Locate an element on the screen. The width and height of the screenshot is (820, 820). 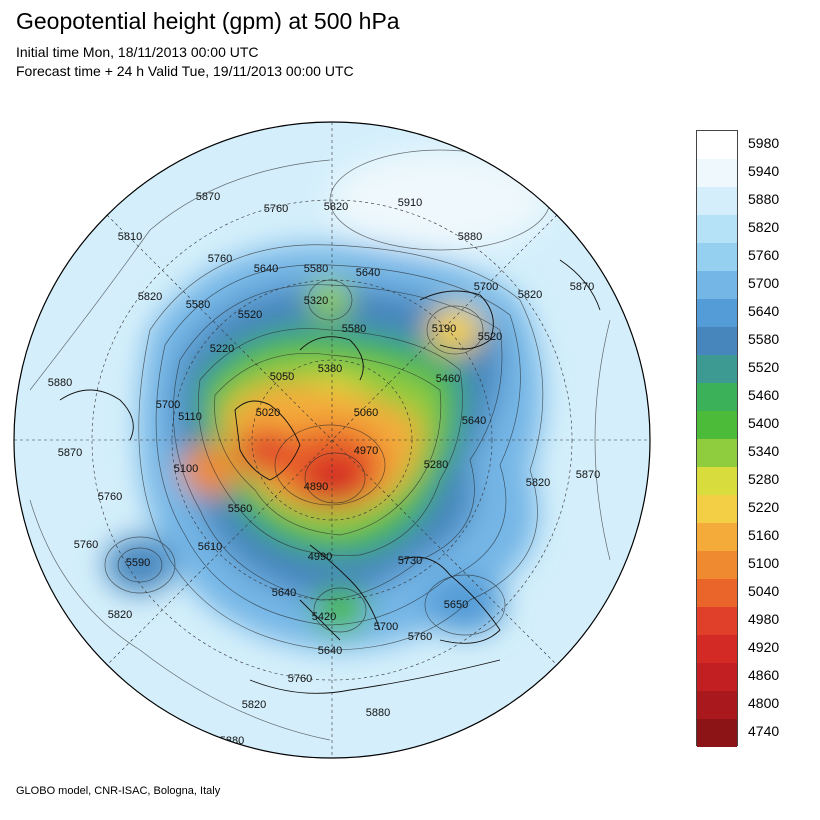
contour-label: 4970 is located at coordinates (366, 451).